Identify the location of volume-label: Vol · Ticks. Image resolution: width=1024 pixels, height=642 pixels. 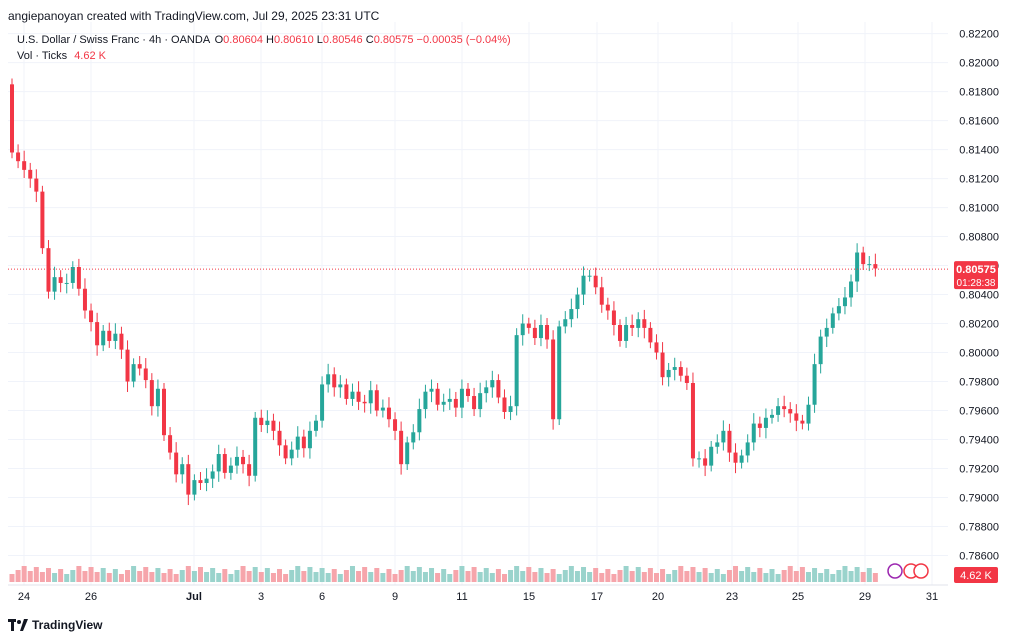
(42, 56).